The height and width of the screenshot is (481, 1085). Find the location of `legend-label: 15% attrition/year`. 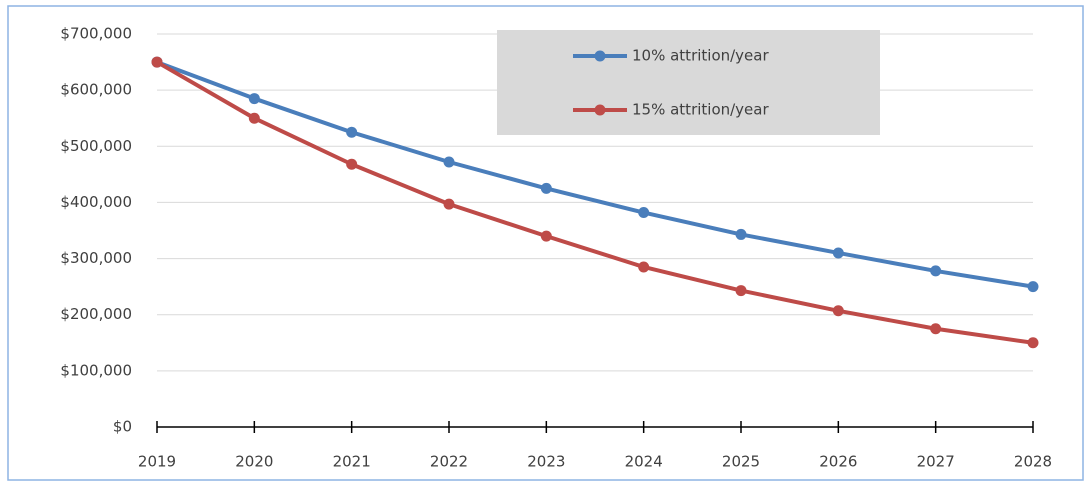

legend-label: 15% attrition/year is located at coordinates (700, 110).